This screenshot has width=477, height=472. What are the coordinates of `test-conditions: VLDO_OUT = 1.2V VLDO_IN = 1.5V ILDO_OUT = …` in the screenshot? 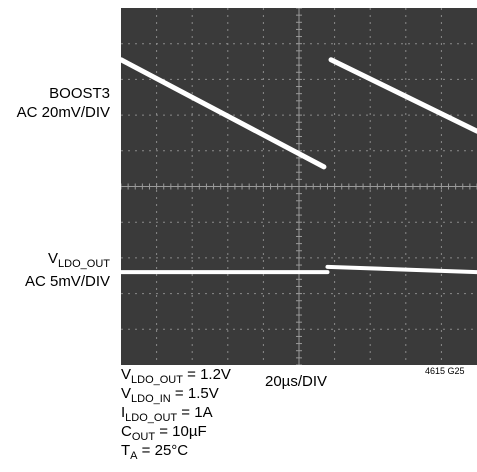 It's located at (176, 414).